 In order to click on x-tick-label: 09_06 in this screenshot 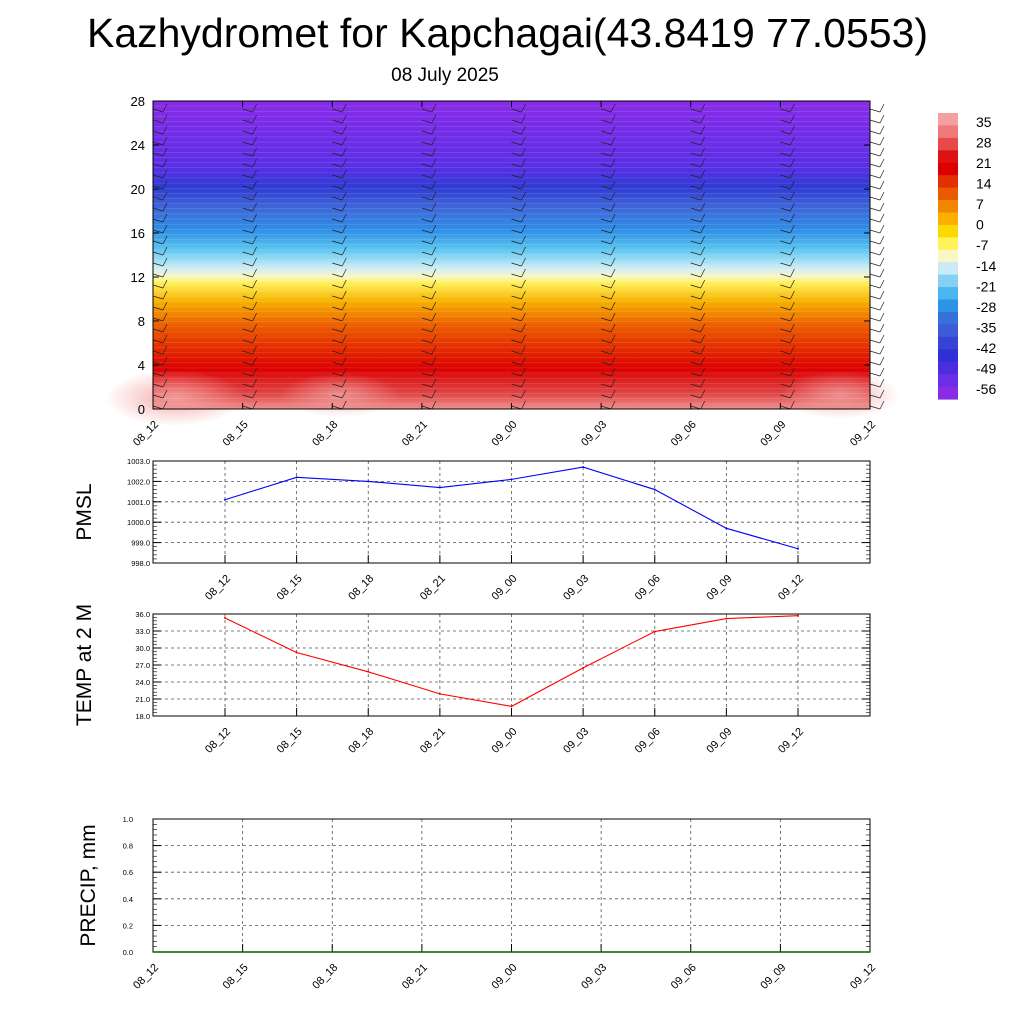, I will do `click(684, 977)`.